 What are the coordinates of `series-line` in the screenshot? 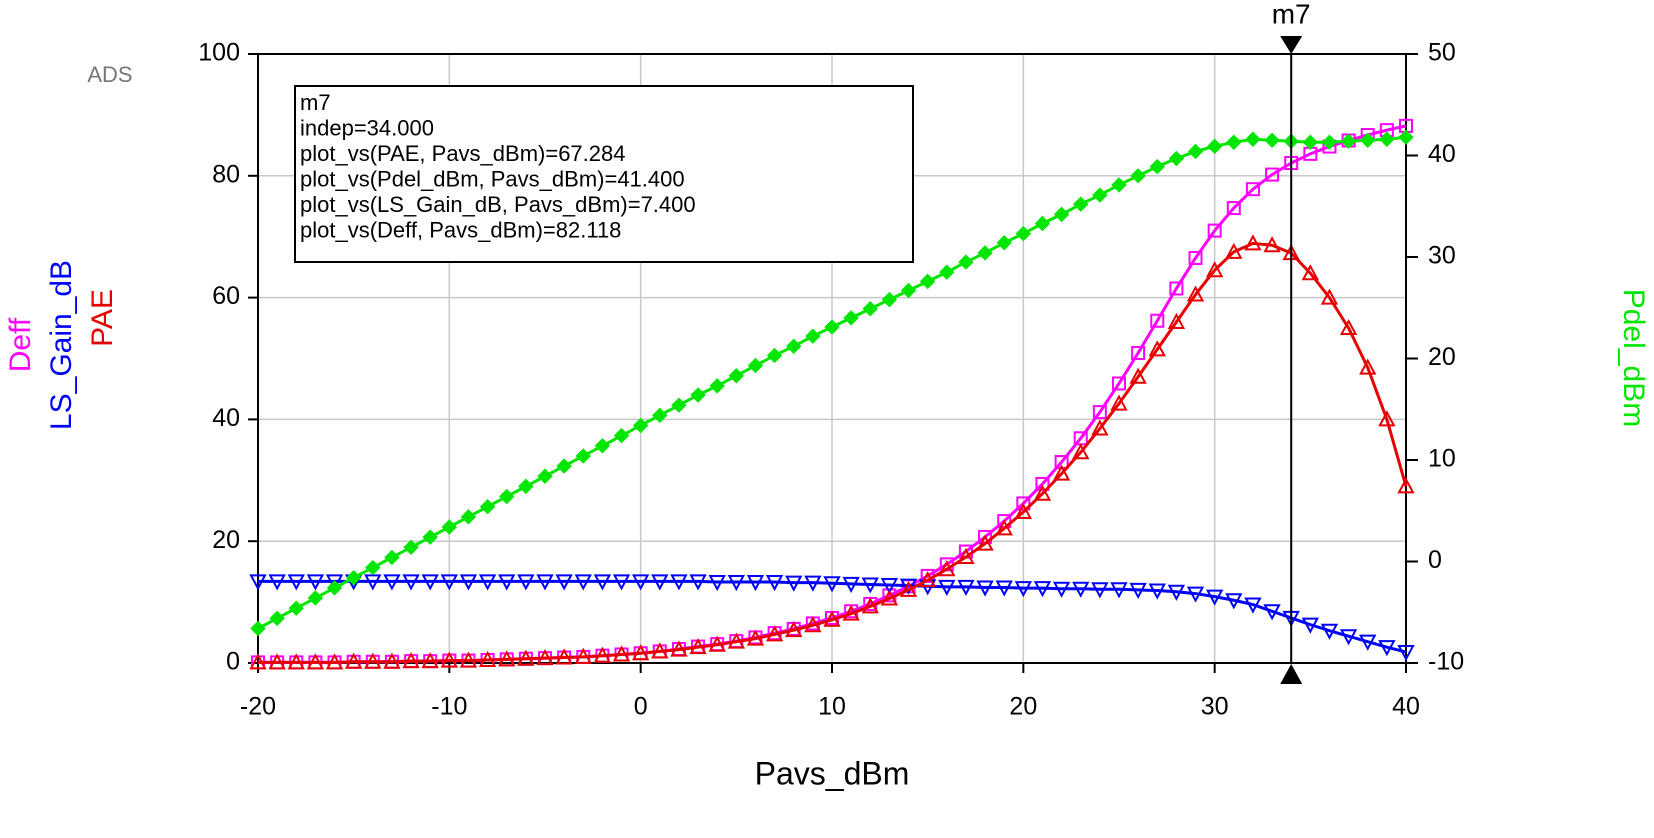 It's located at (832, 616).